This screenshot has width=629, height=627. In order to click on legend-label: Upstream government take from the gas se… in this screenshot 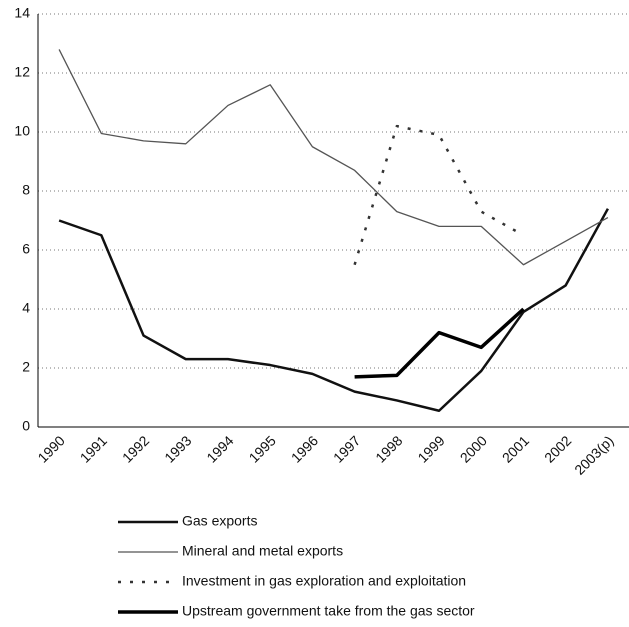, I will do `click(328, 611)`.